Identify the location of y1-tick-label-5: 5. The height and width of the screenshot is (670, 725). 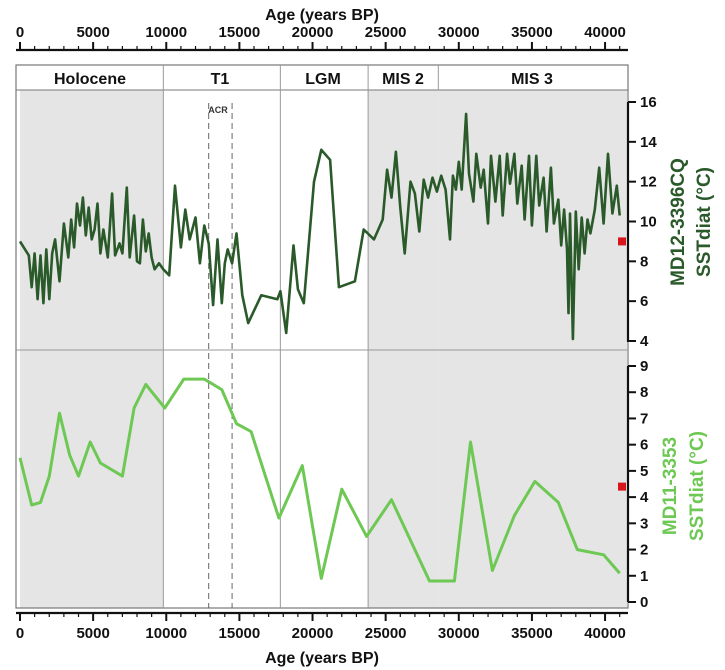
(644, 471).